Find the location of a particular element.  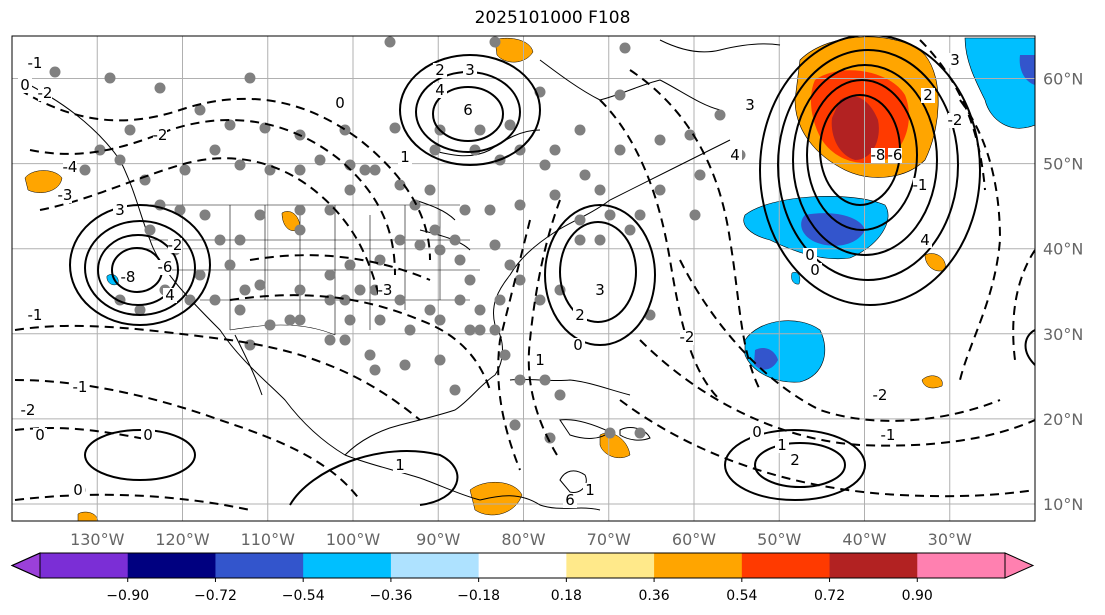

colorbar-tick-label: 0.18 is located at coordinates (566, 596).